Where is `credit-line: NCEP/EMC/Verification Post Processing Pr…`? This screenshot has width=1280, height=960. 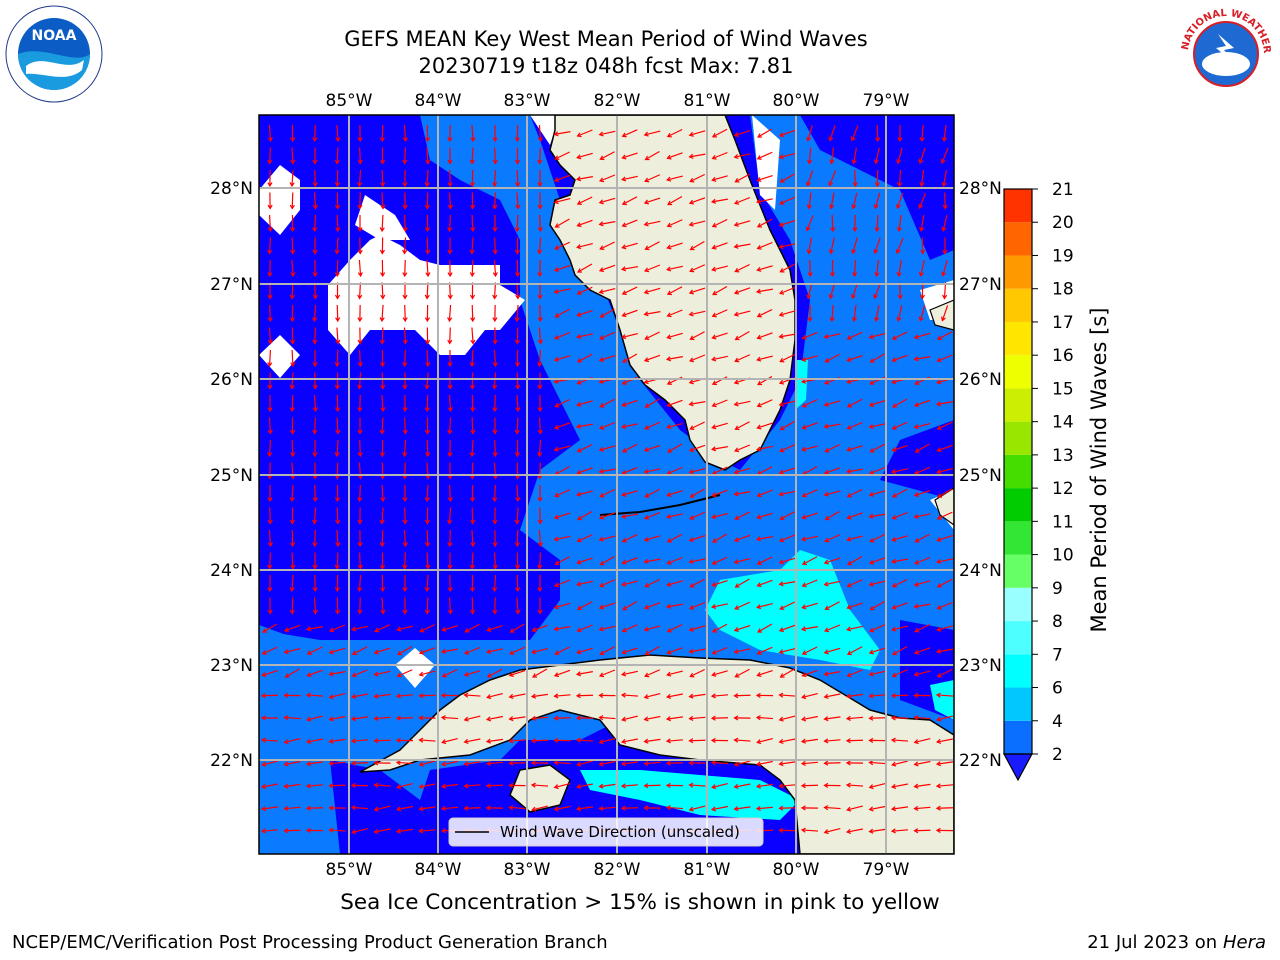 credit-line: NCEP/EMC/Verification Post Processing Pr… is located at coordinates (310, 942).